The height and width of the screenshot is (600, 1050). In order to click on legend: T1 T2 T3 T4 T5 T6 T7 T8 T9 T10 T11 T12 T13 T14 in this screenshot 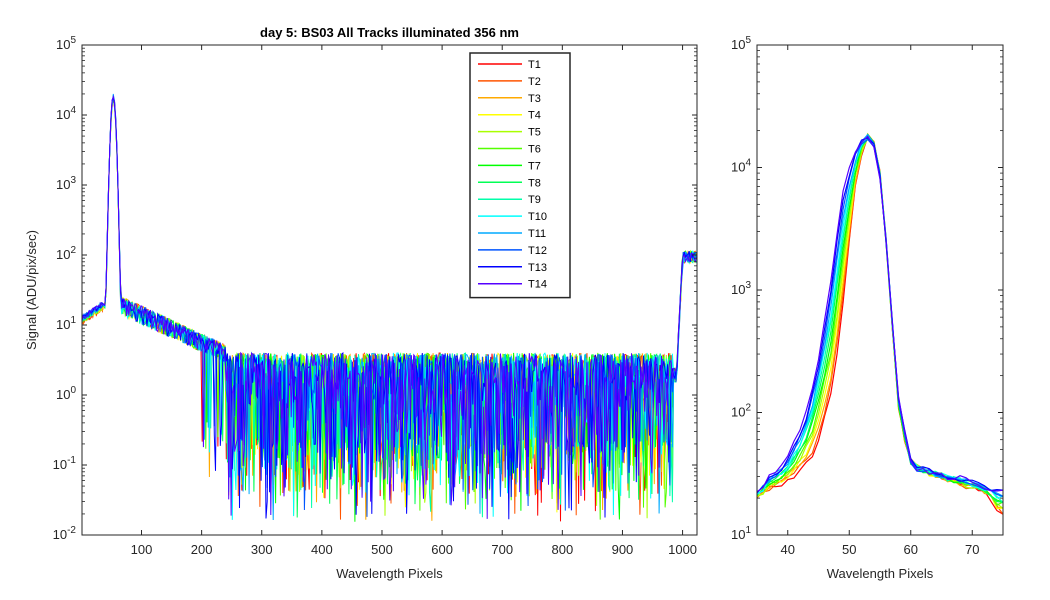, I will do `click(520, 175)`.